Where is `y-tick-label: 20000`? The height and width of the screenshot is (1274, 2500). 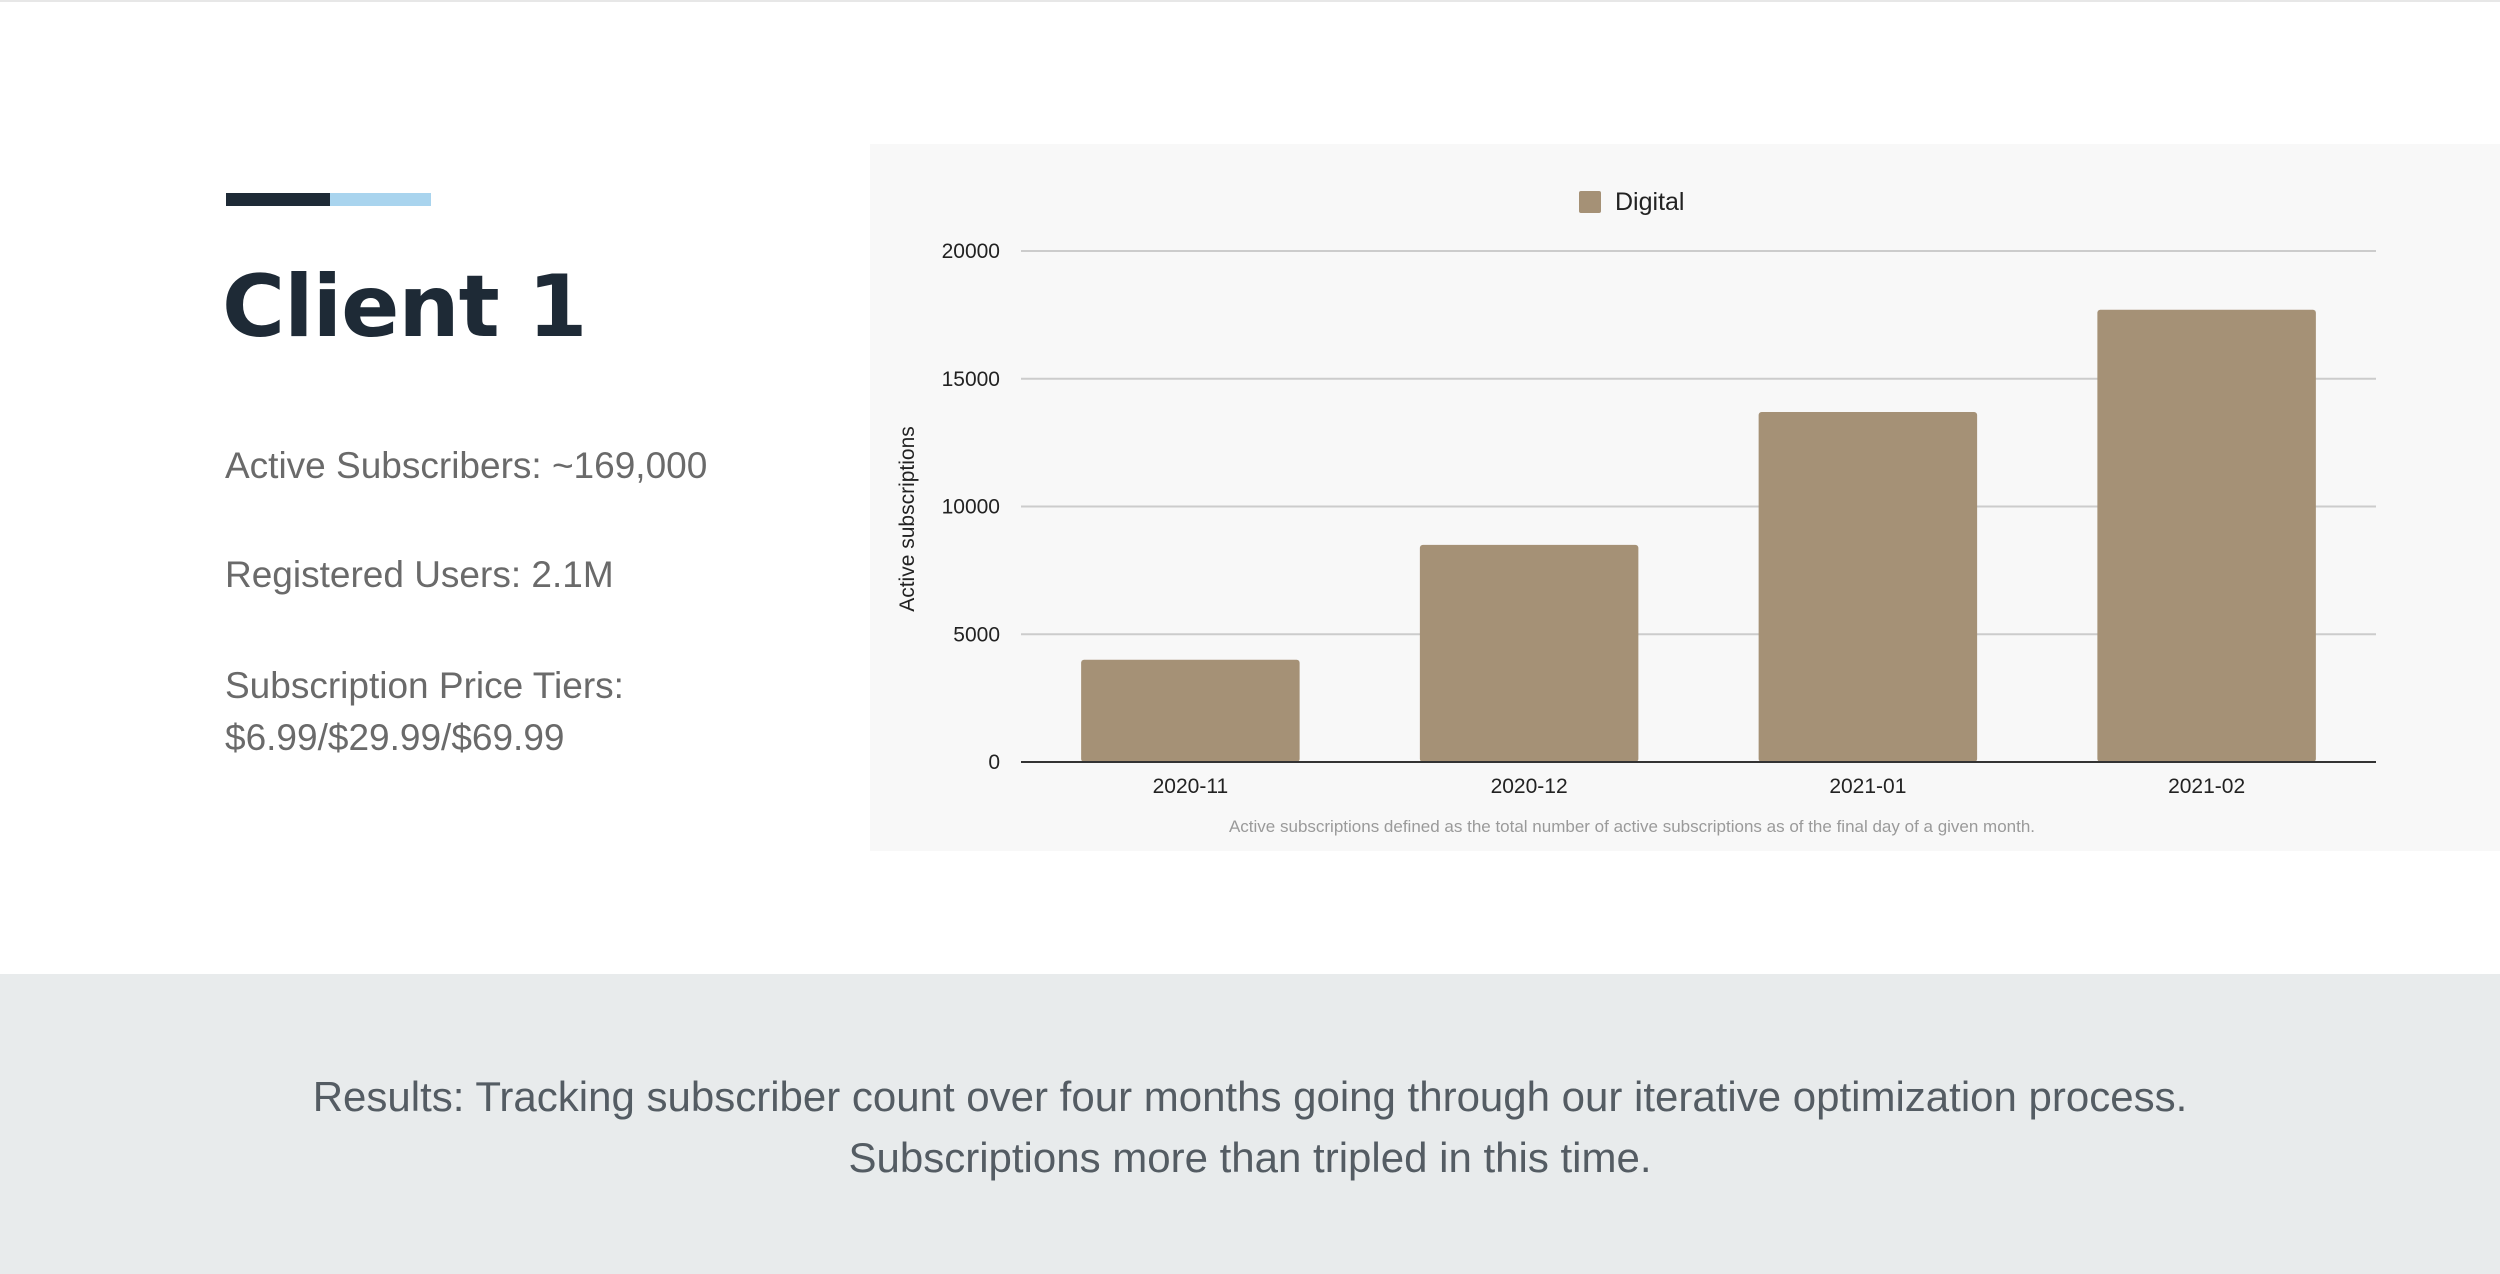
y-tick-label: 20000 is located at coordinates (971, 251).